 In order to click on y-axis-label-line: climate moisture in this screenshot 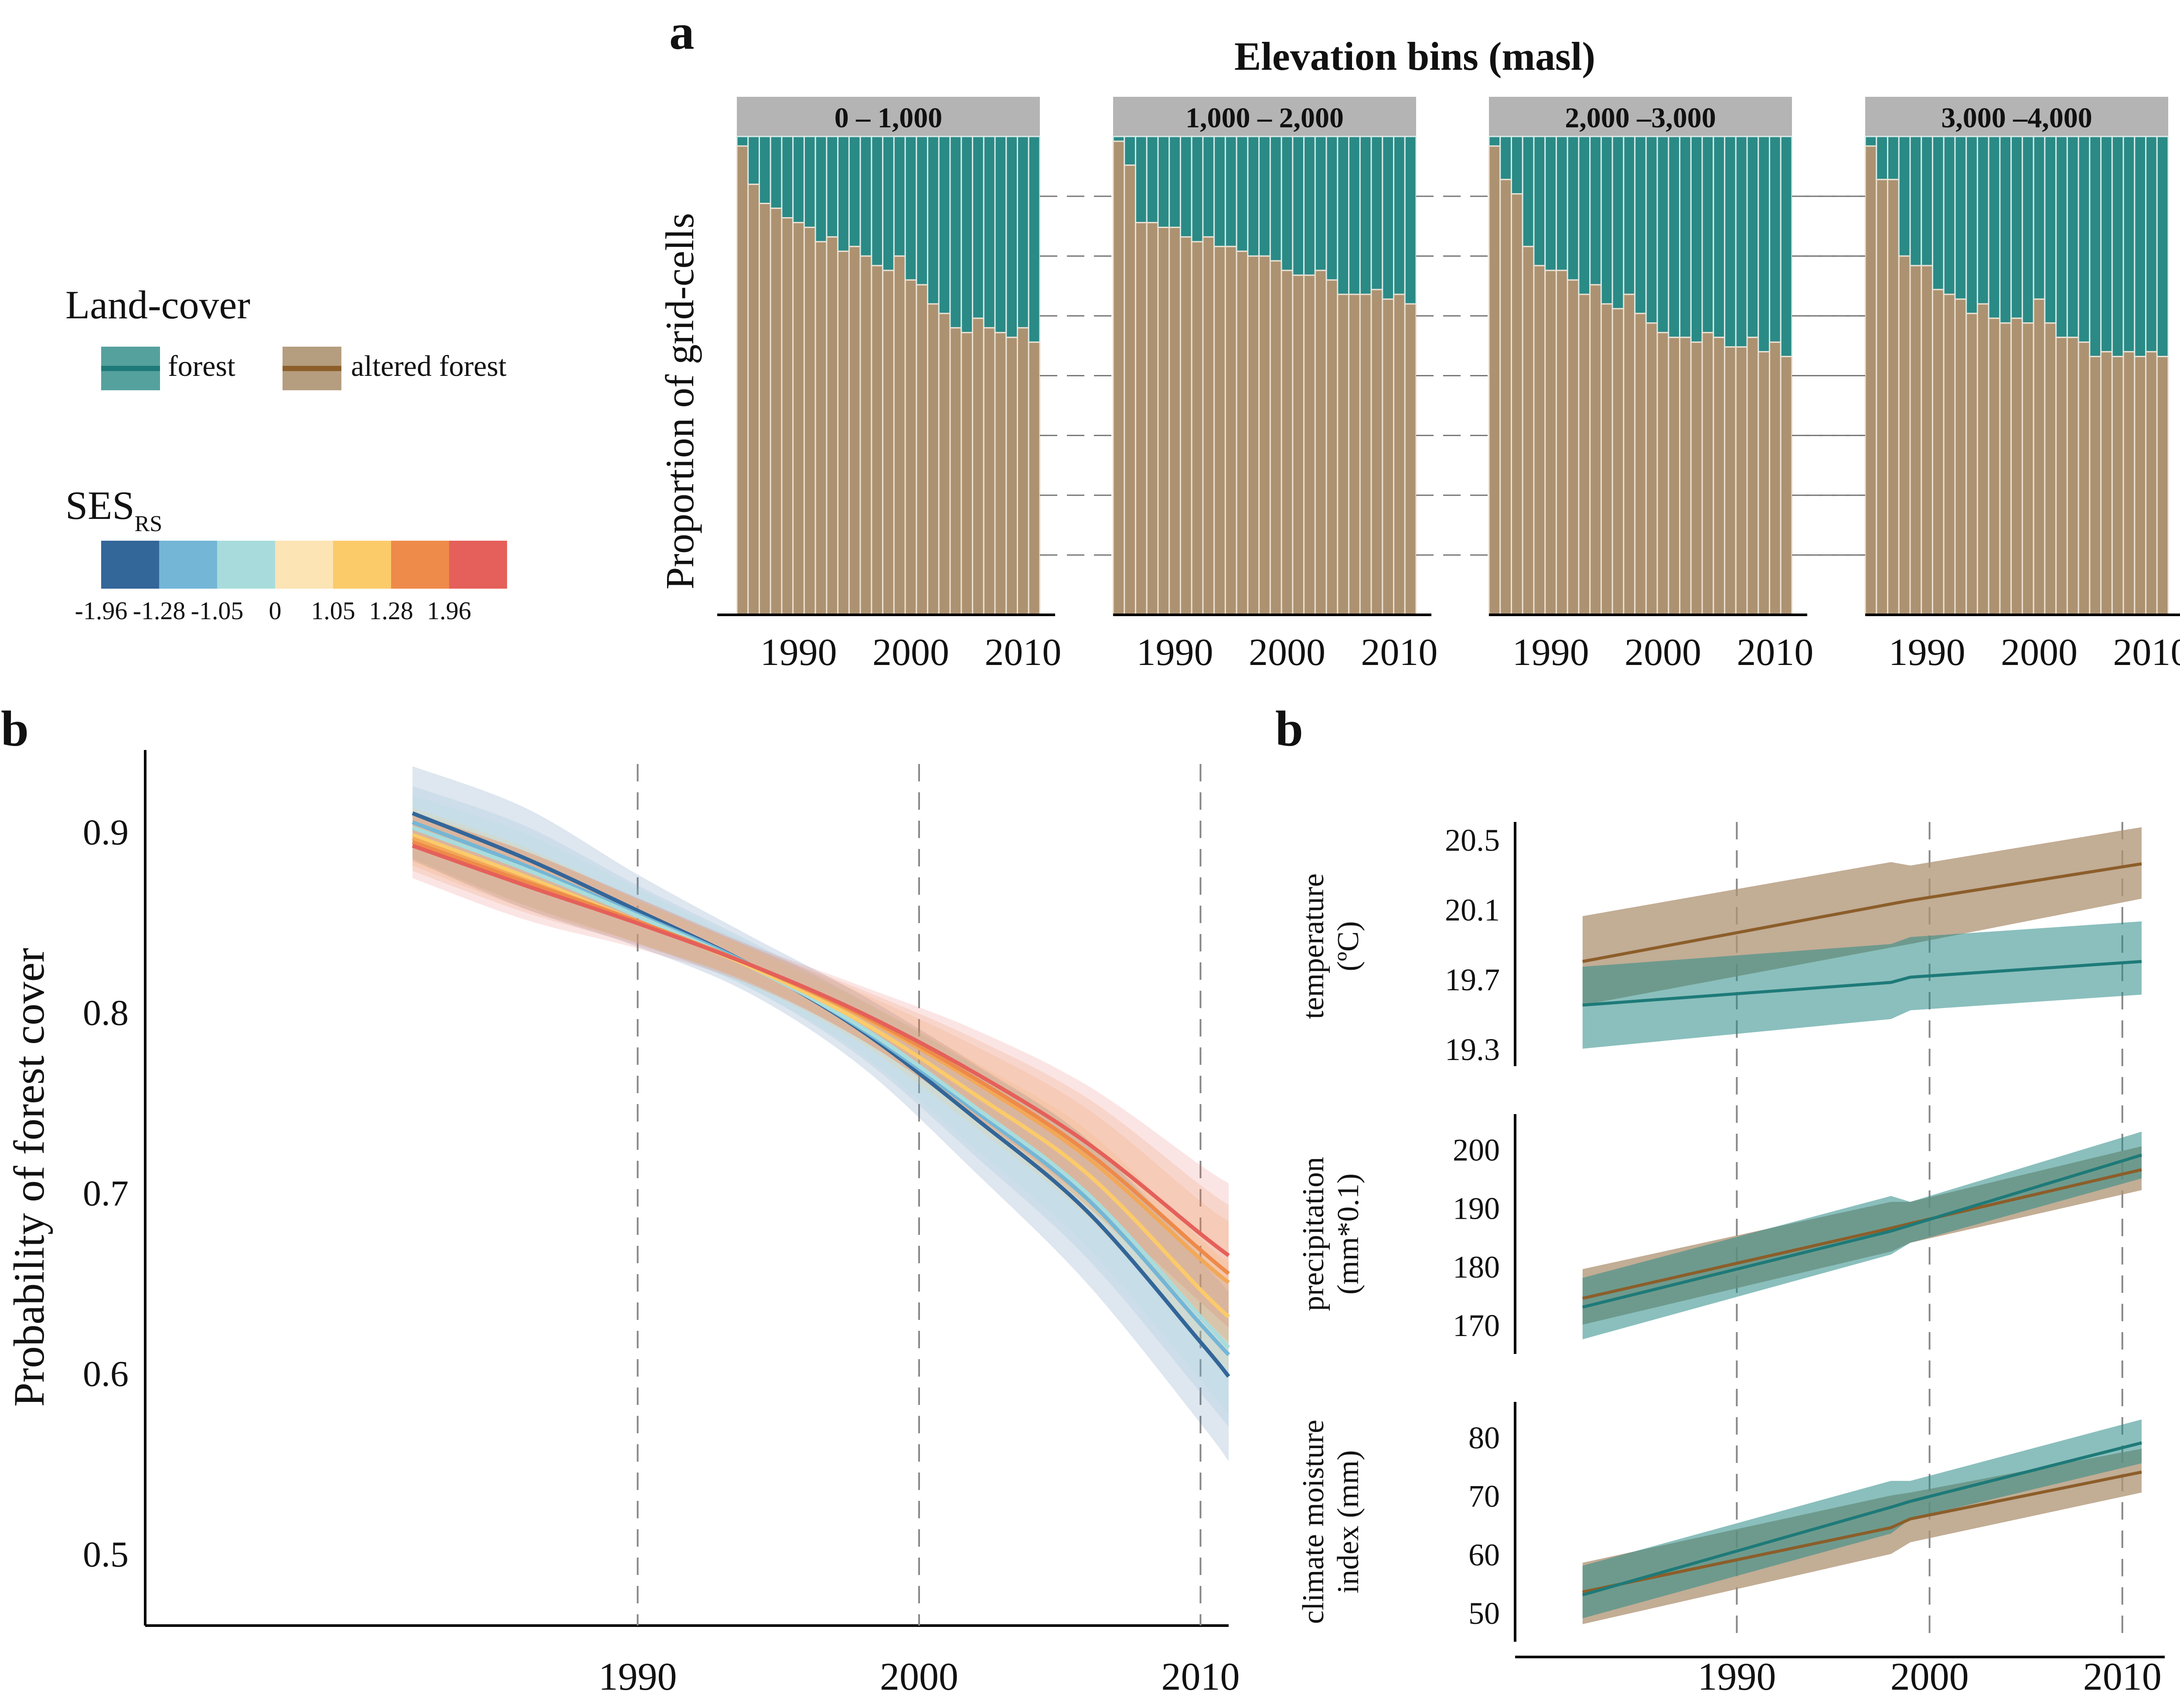, I will do `click(1313, 1522)`.